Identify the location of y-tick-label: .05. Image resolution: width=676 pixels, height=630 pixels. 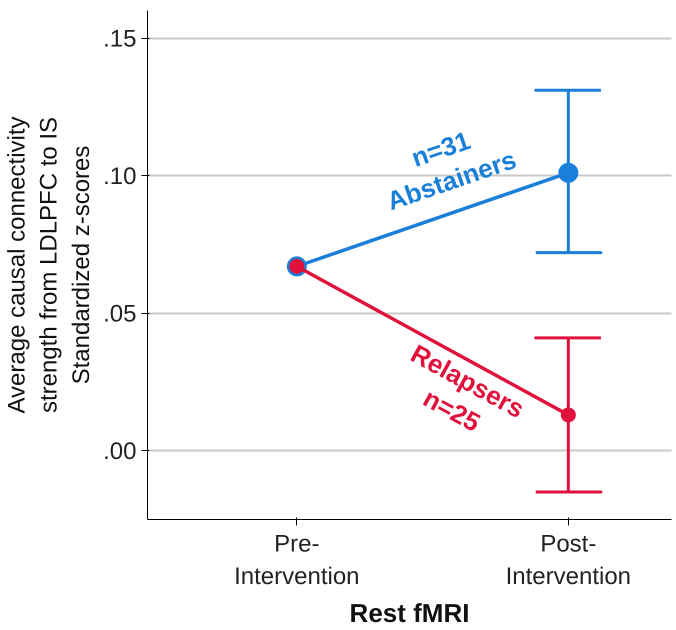
(120, 314).